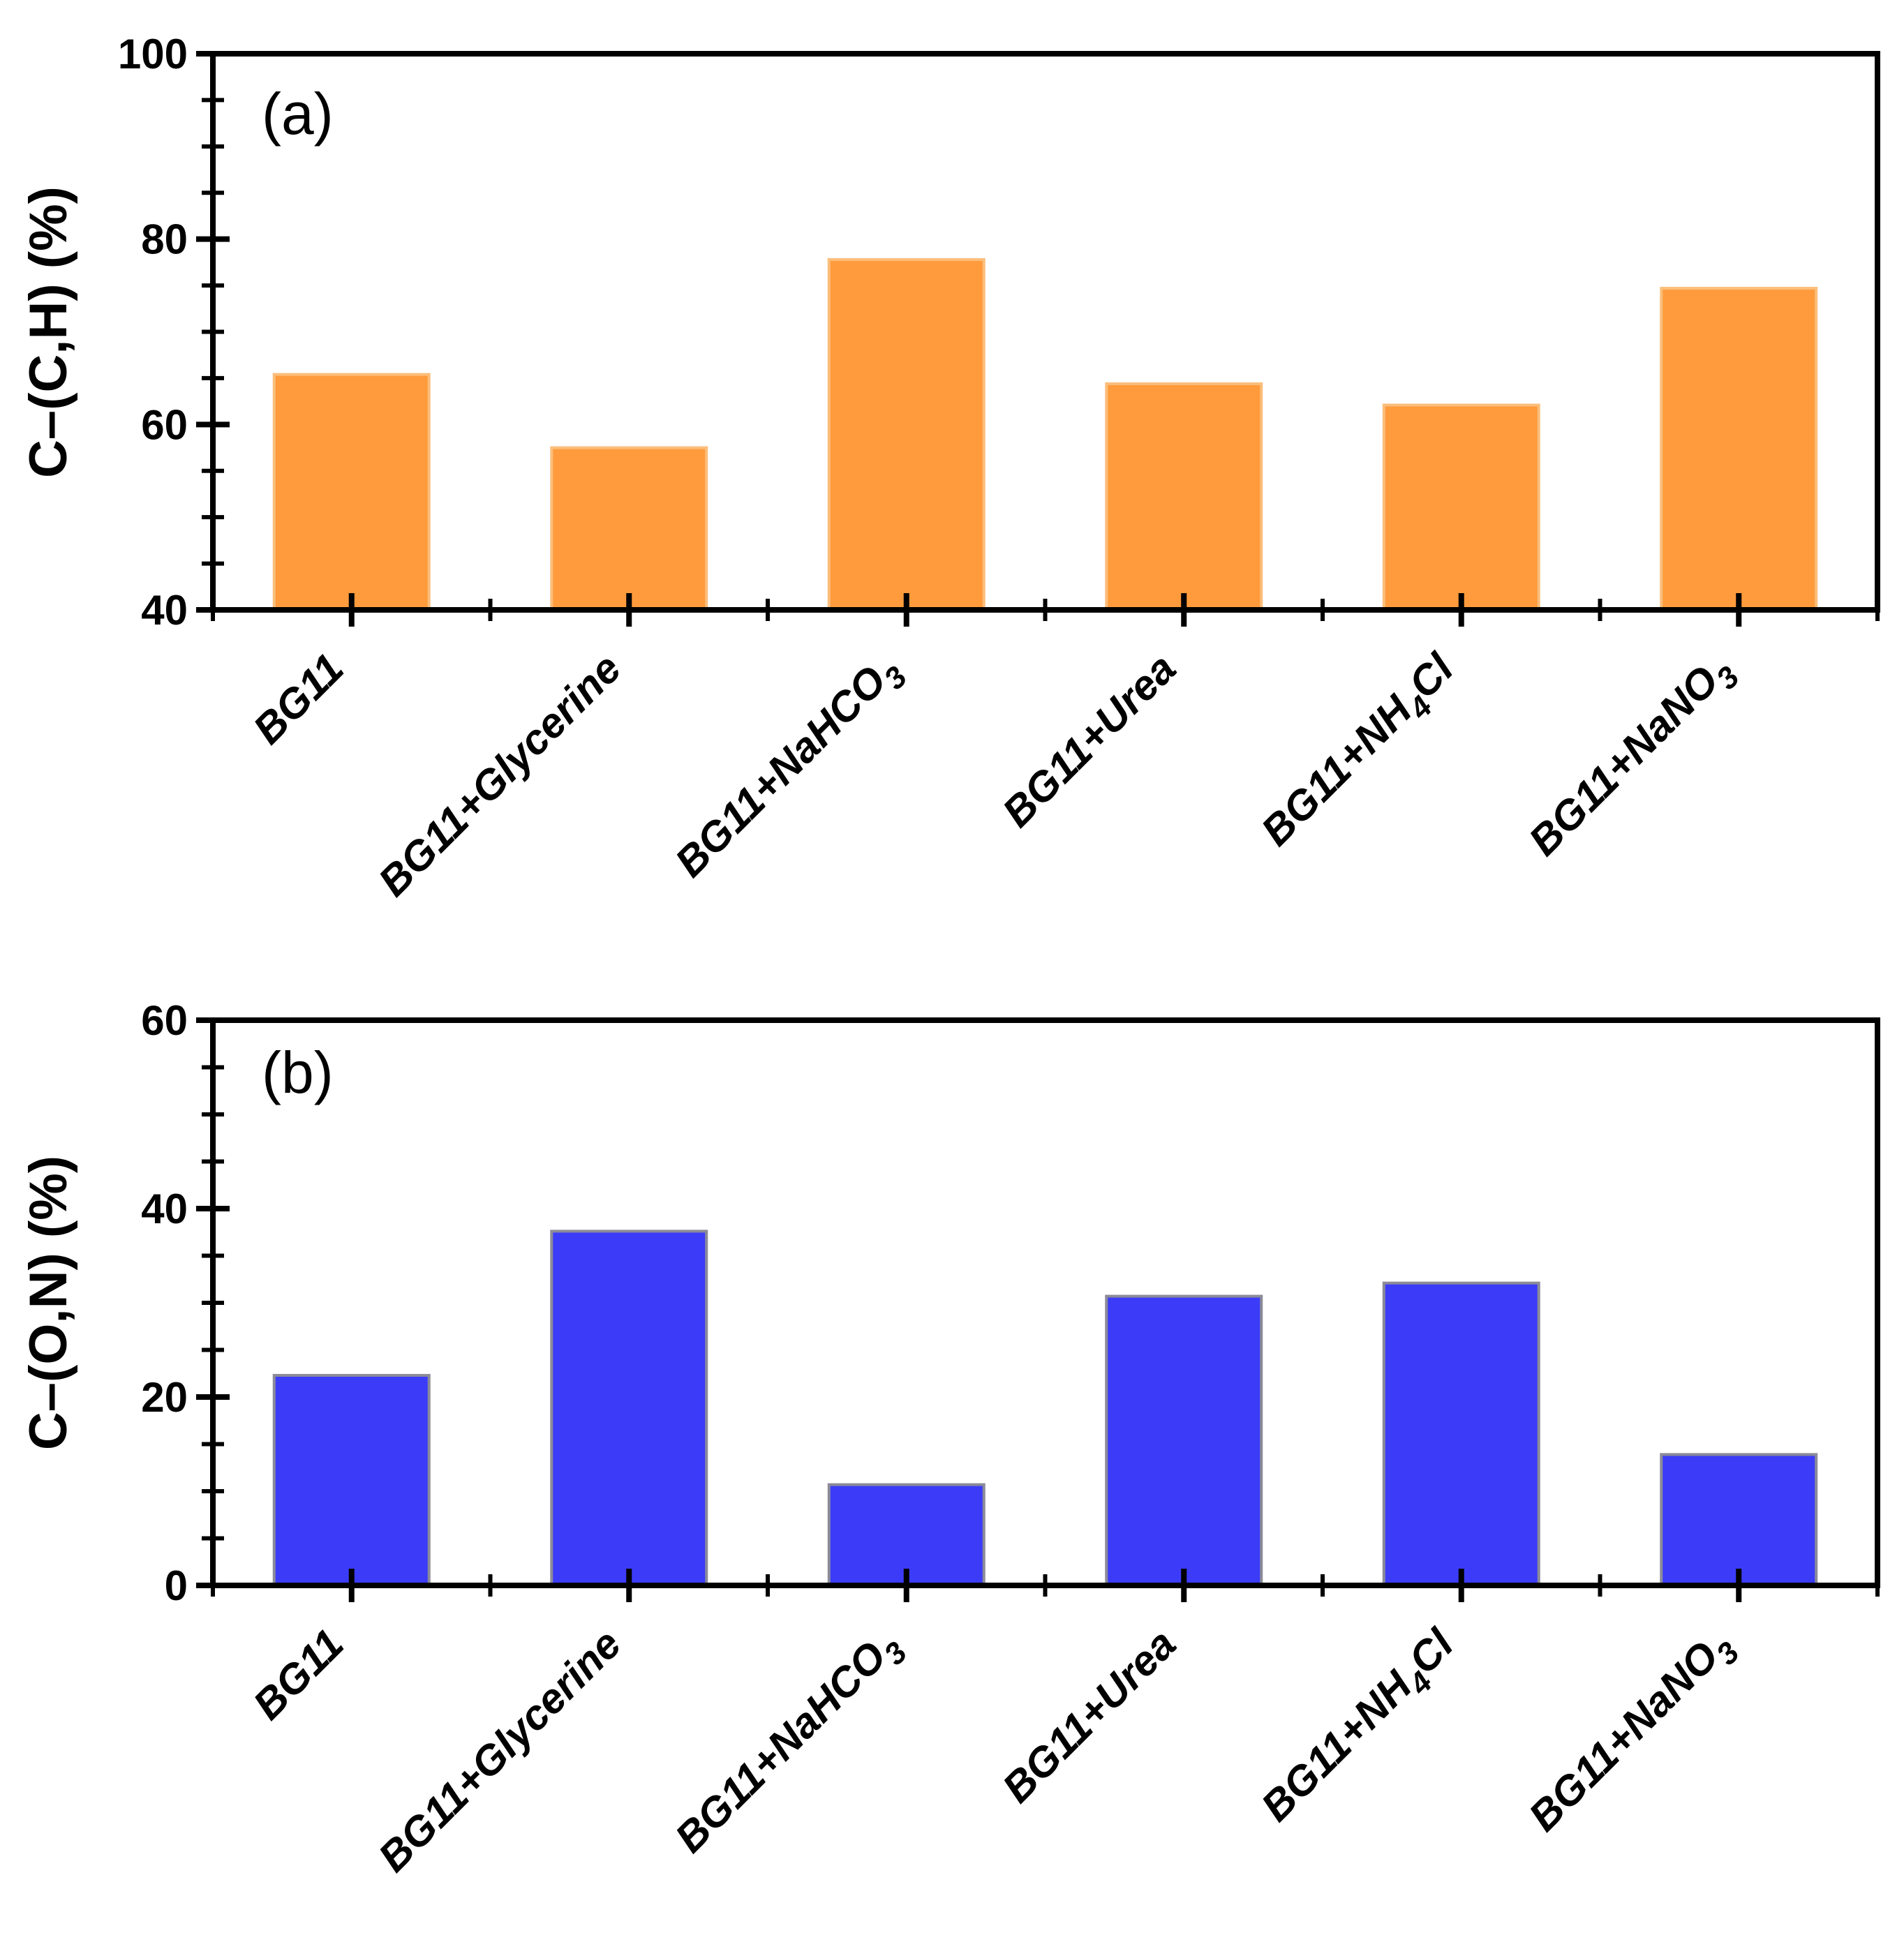 Image resolution: width=1904 pixels, height=1942 pixels. I want to click on y-tick-label: 100, so click(153, 54).